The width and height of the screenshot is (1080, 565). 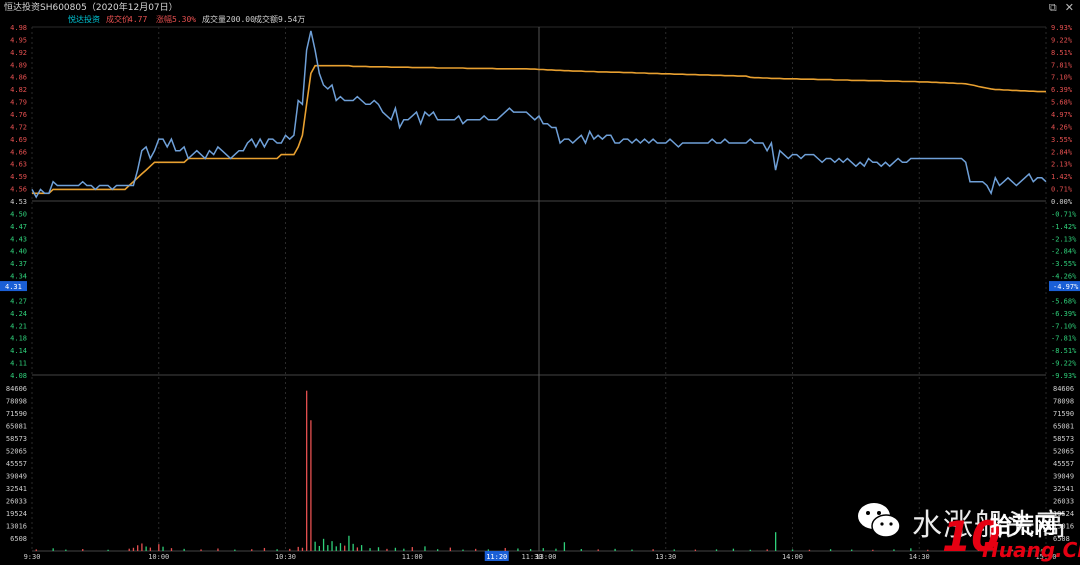 I want to click on price-value: 4.77, so click(x=137, y=19).